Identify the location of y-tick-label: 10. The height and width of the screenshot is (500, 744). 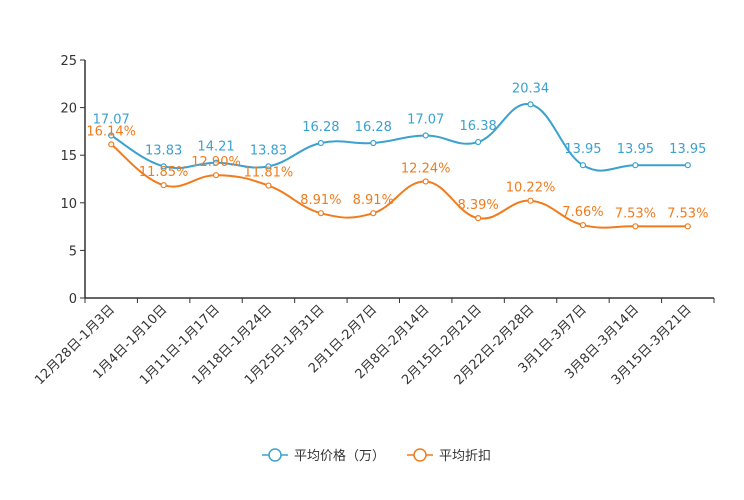
(68, 204).